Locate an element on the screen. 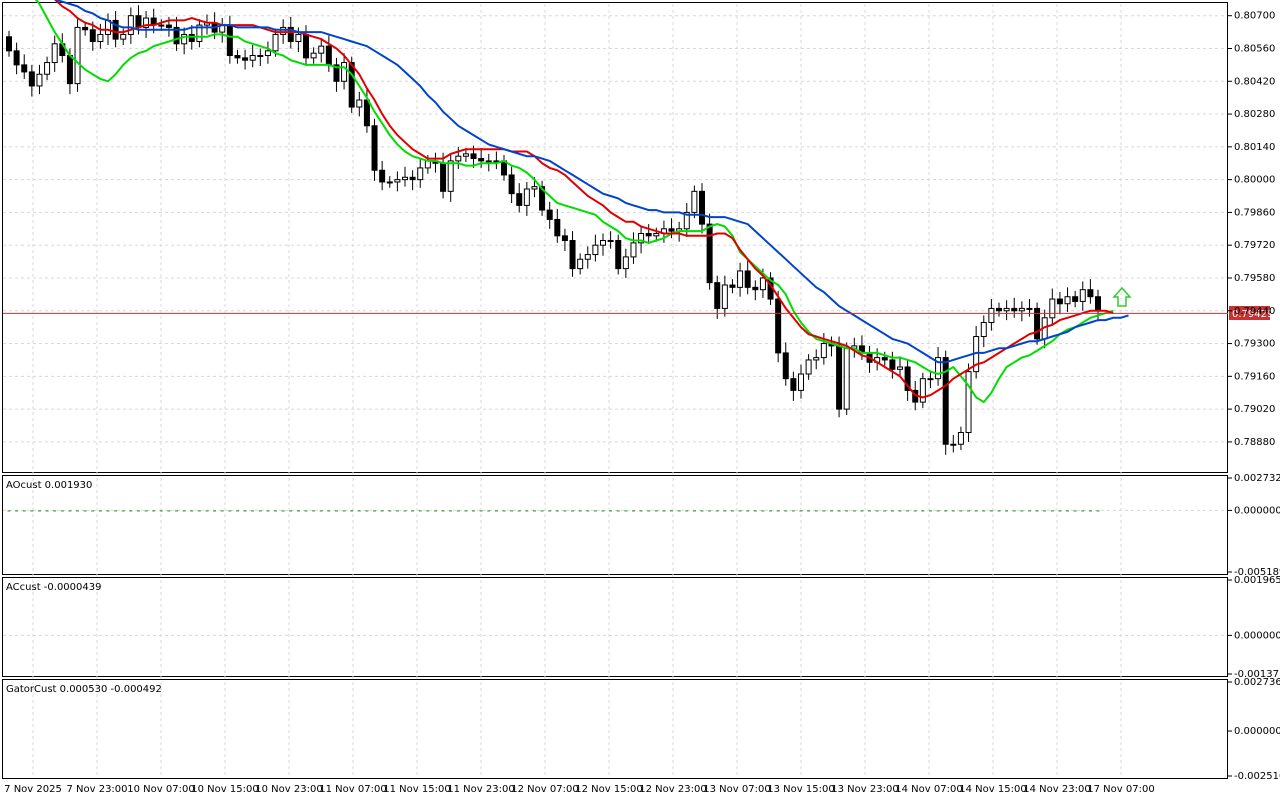  y-tick-label: 0.79720 is located at coordinates (1254, 245).